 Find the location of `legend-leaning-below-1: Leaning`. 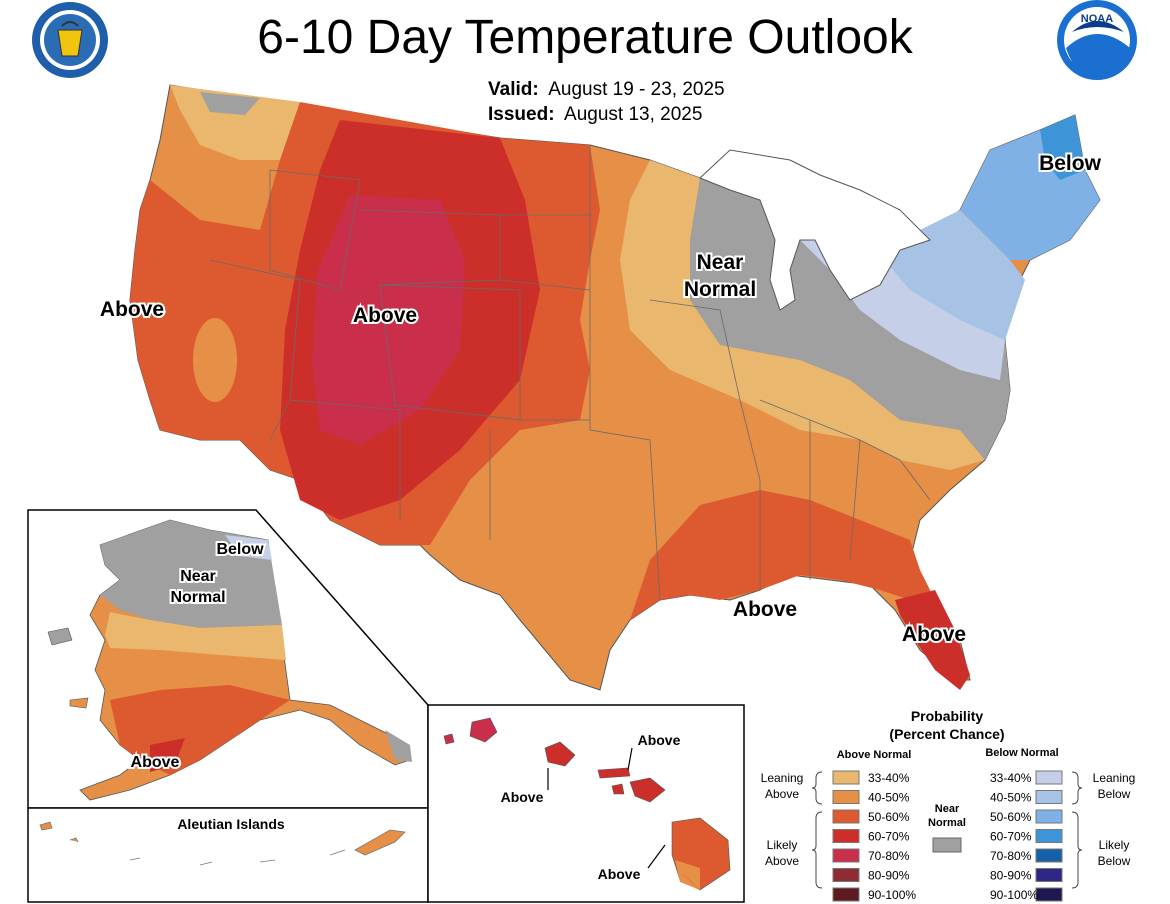

legend-leaning-below-1: Leaning is located at coordinates (1114, 778).